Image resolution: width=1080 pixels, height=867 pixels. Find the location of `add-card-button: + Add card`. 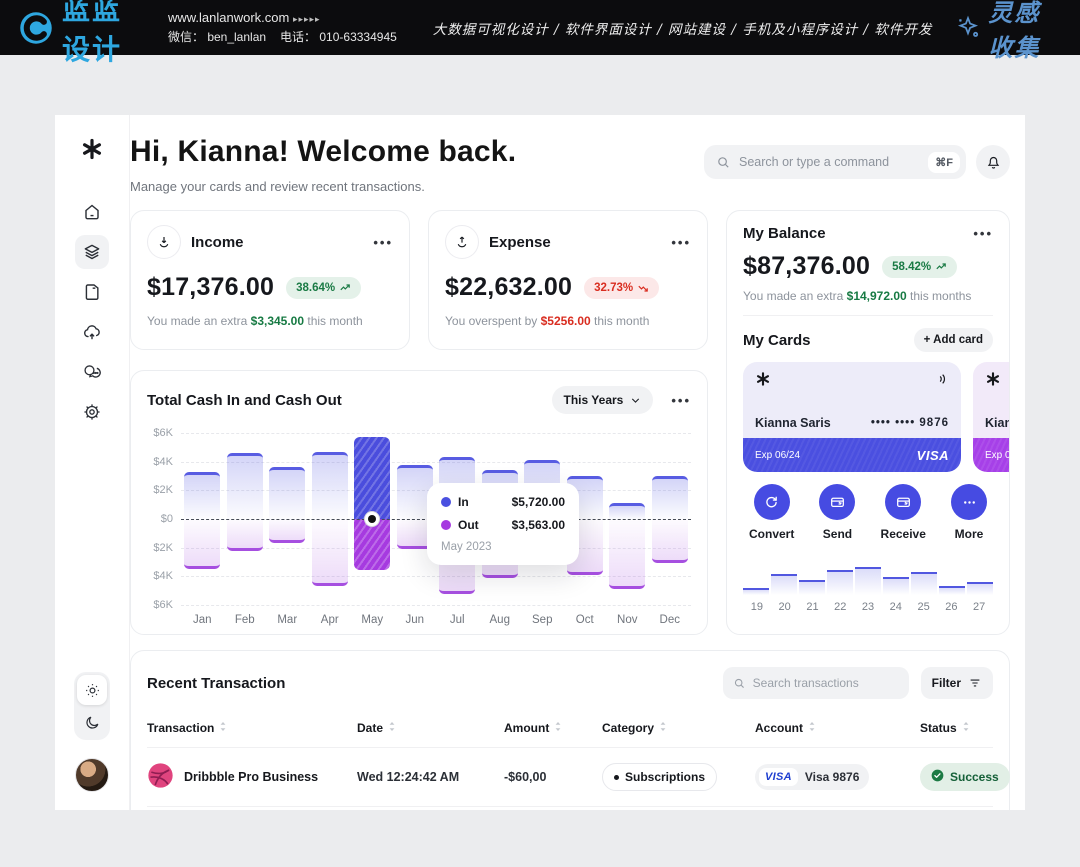

add-card-button: + Add card is located at coordinates (953, 340).